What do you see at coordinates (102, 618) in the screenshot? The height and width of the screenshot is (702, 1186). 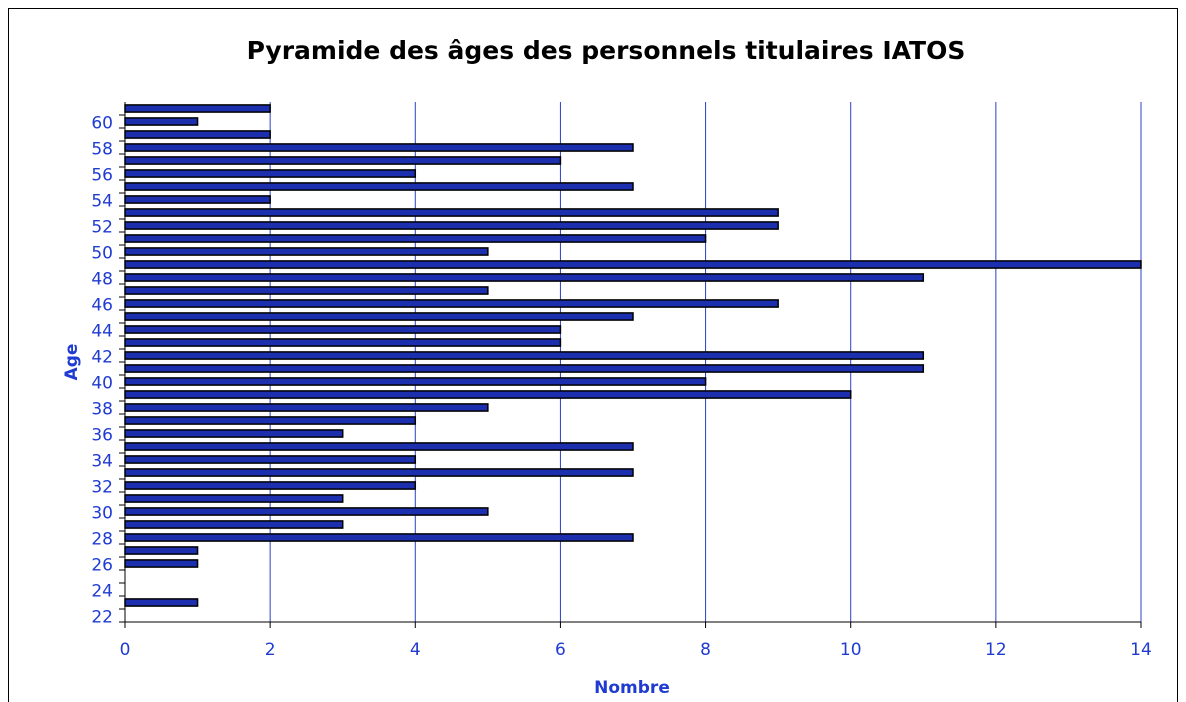 I see `y-tick-label: 22` at bounding box center [102, 618].